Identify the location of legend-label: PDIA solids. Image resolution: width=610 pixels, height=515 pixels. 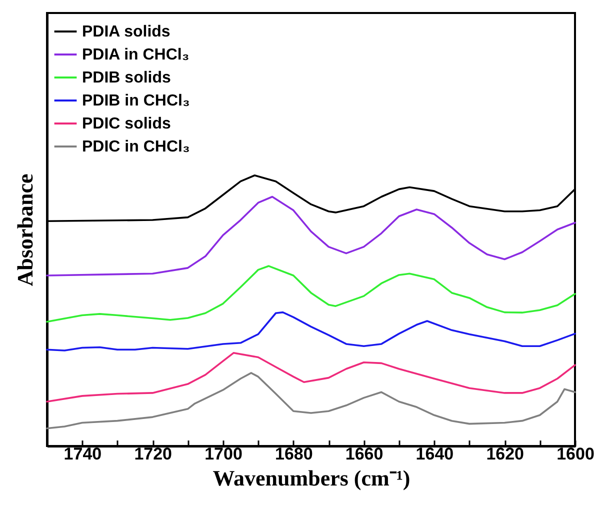
(126, 32).